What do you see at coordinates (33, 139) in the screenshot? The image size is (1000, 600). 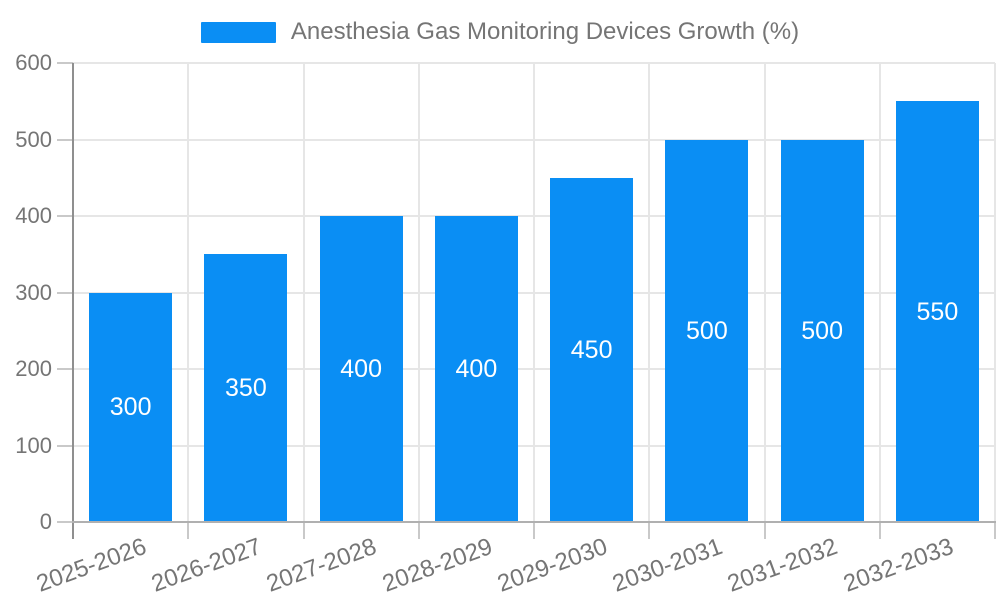 I see `y-axis-label: 500` at bounding box center [33, 139].